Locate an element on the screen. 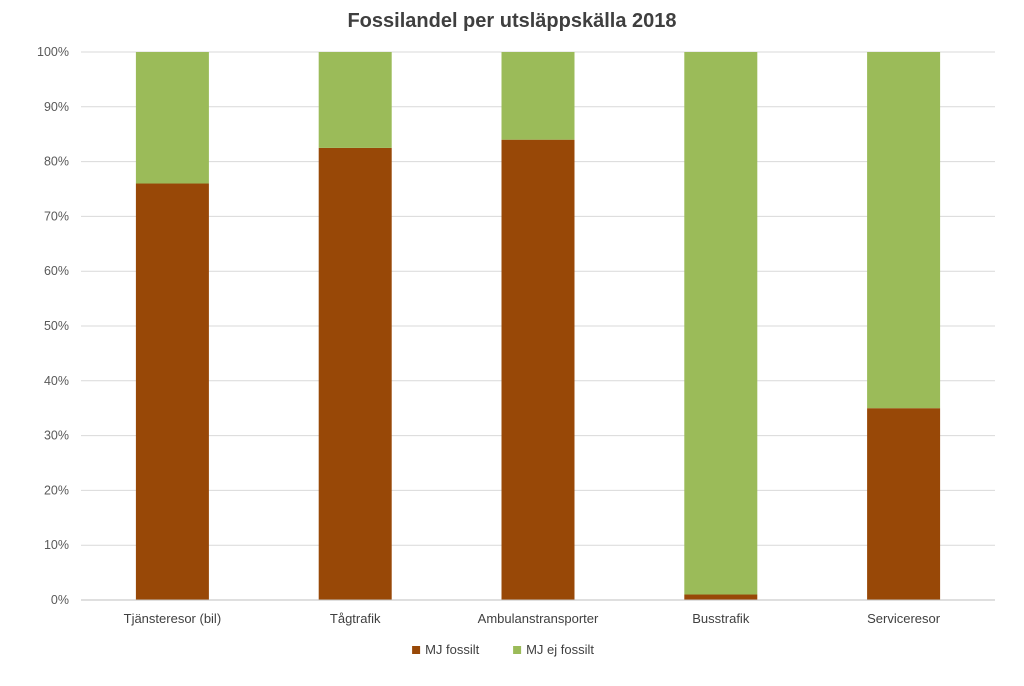 The image size is (1024, 686). y-tick-label: 20% is located at coordinates (56, 490).